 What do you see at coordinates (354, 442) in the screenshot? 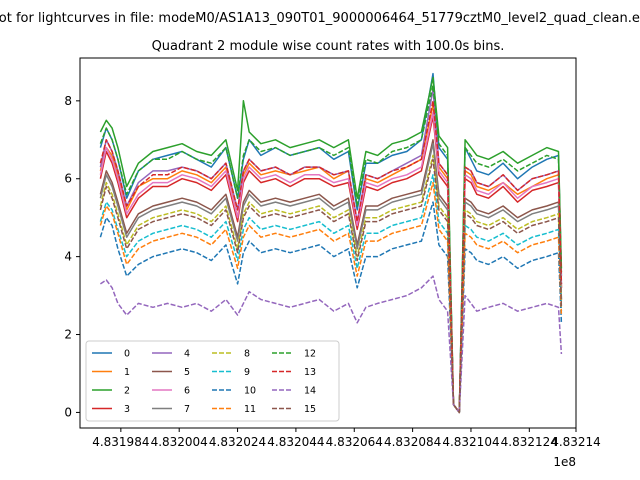
I see `x-tick-label: 4.832064` at bounding box center [354, 442].